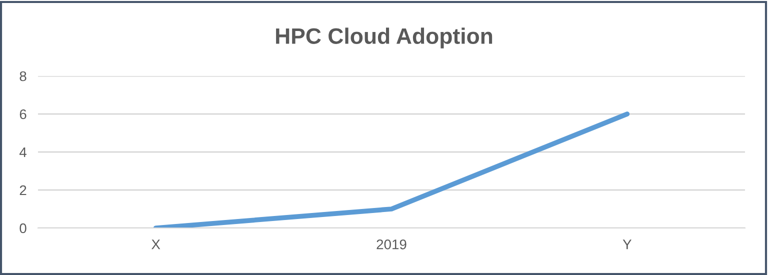  I want to click on y-tick-label: 4, so click(22, 152).